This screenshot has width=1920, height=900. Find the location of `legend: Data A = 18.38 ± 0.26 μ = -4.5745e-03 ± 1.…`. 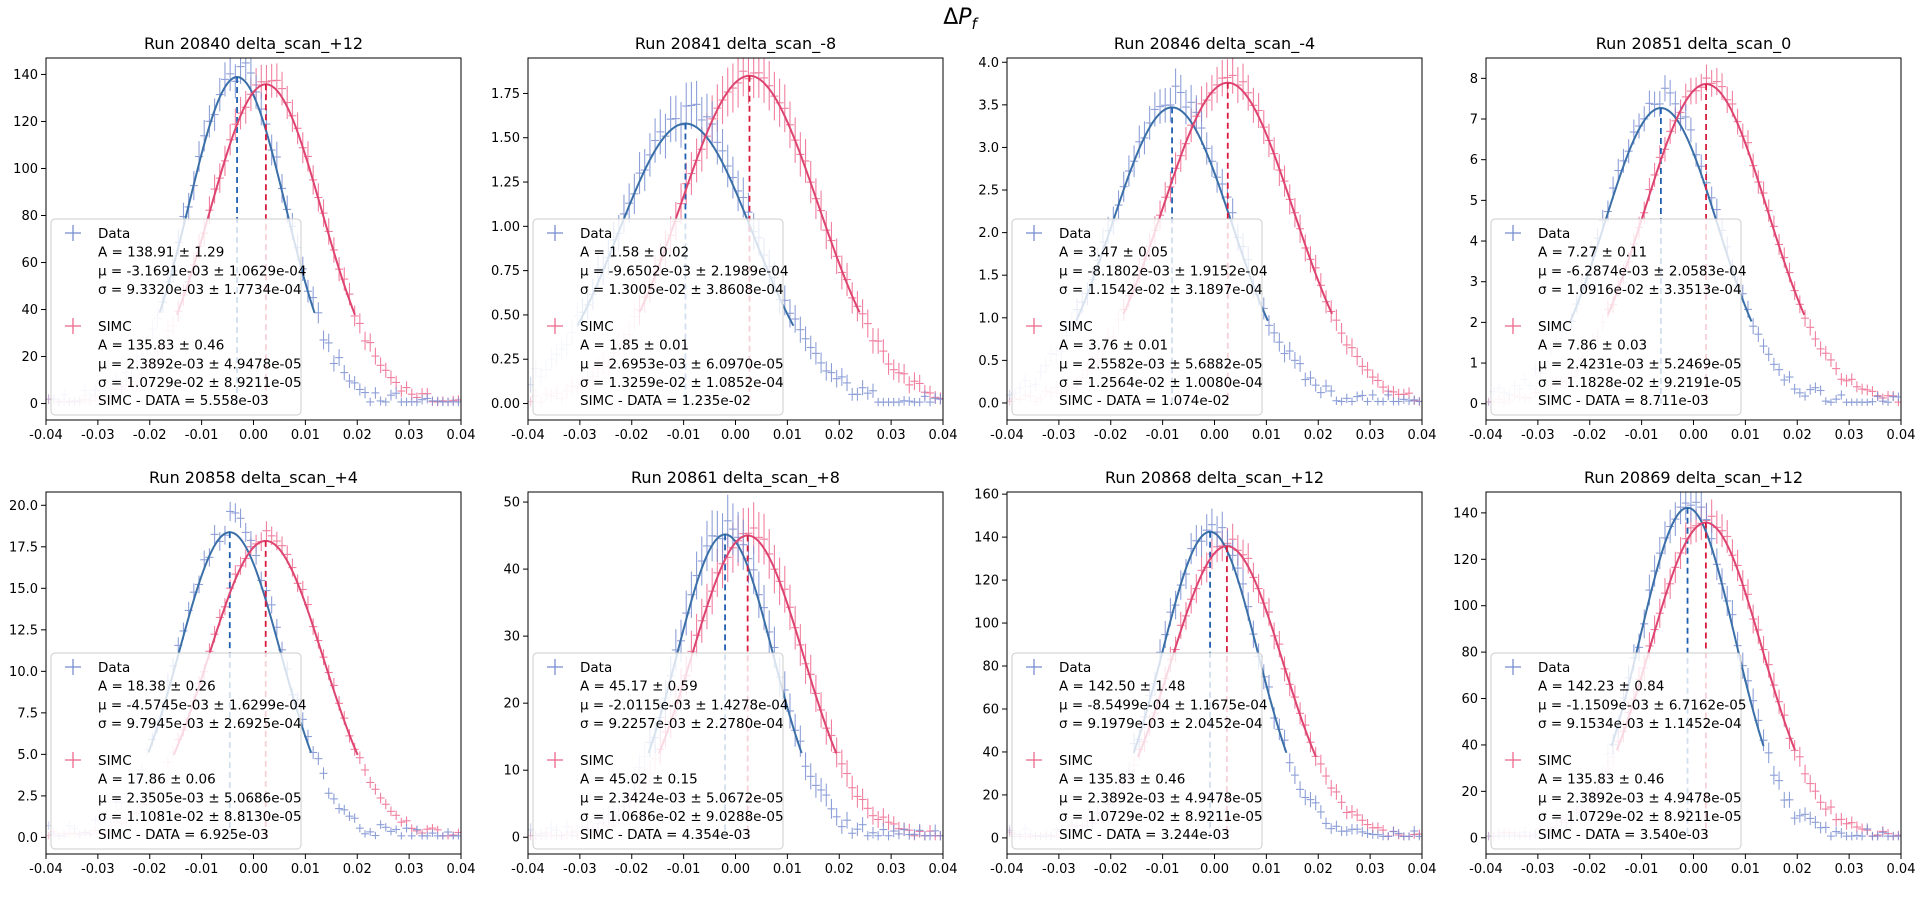

legend: Data A = 18.38 ± 0.26 μ = -4.5745e-03 ± 1.… is located at coordinates (178, 751).